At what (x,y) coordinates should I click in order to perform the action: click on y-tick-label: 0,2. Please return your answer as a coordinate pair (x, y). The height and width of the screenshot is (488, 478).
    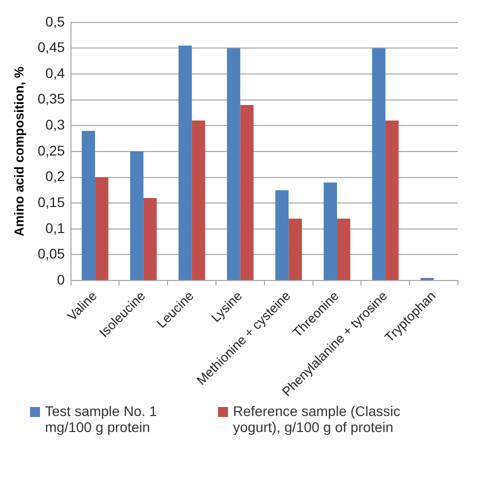
    Looking at the image, I should click on (55, 176).